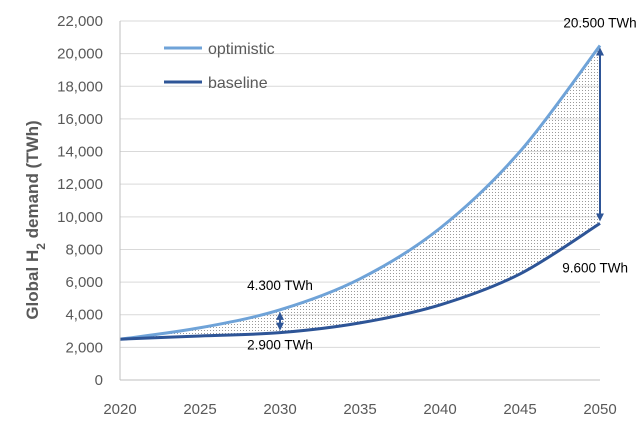  I want to click on y-axis-label-subscript: 2, so click(41, 246).